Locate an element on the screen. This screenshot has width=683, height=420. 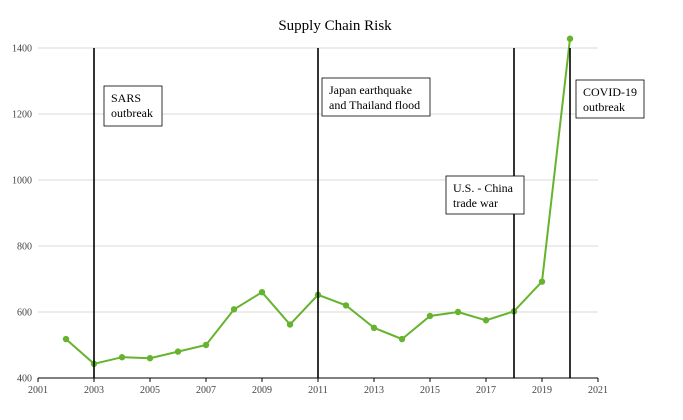
event-label-2018-line-2: trade war is located at coordinates (475, 203).